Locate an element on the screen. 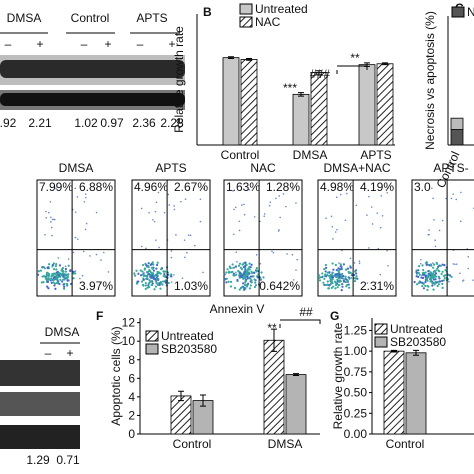 This screenshot has height=474, width=474. flow-dots is located at coordinates (353, 239).